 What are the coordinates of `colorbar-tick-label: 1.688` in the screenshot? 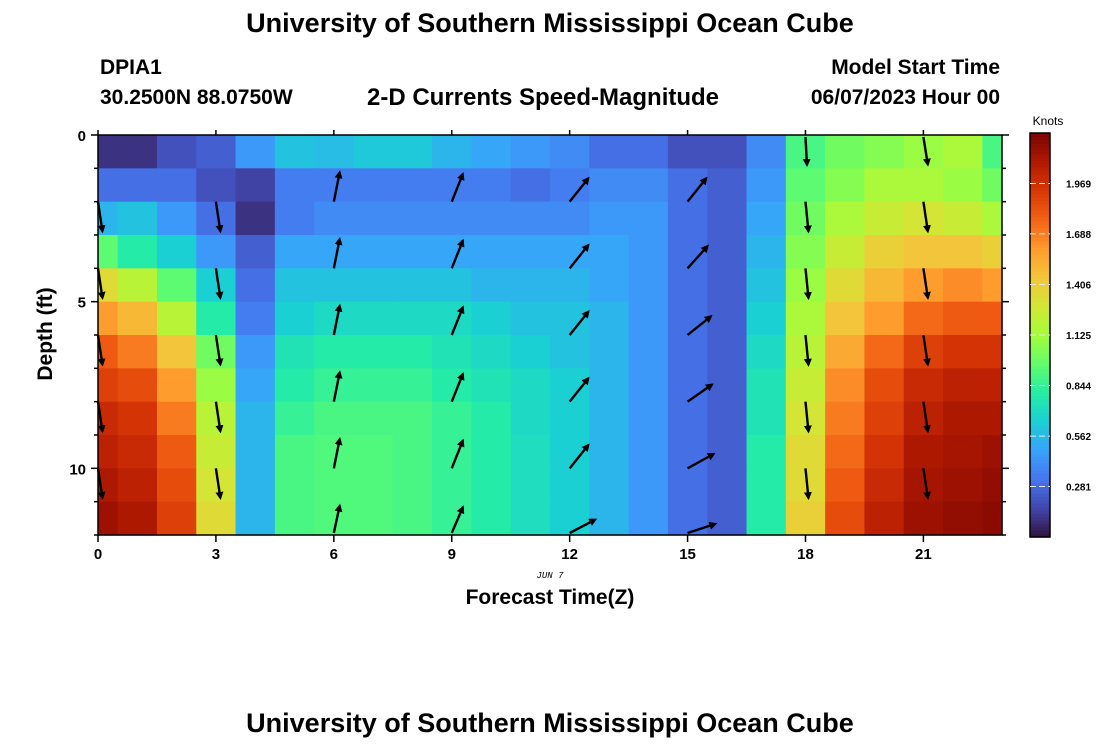 It's located at (1078, 235).